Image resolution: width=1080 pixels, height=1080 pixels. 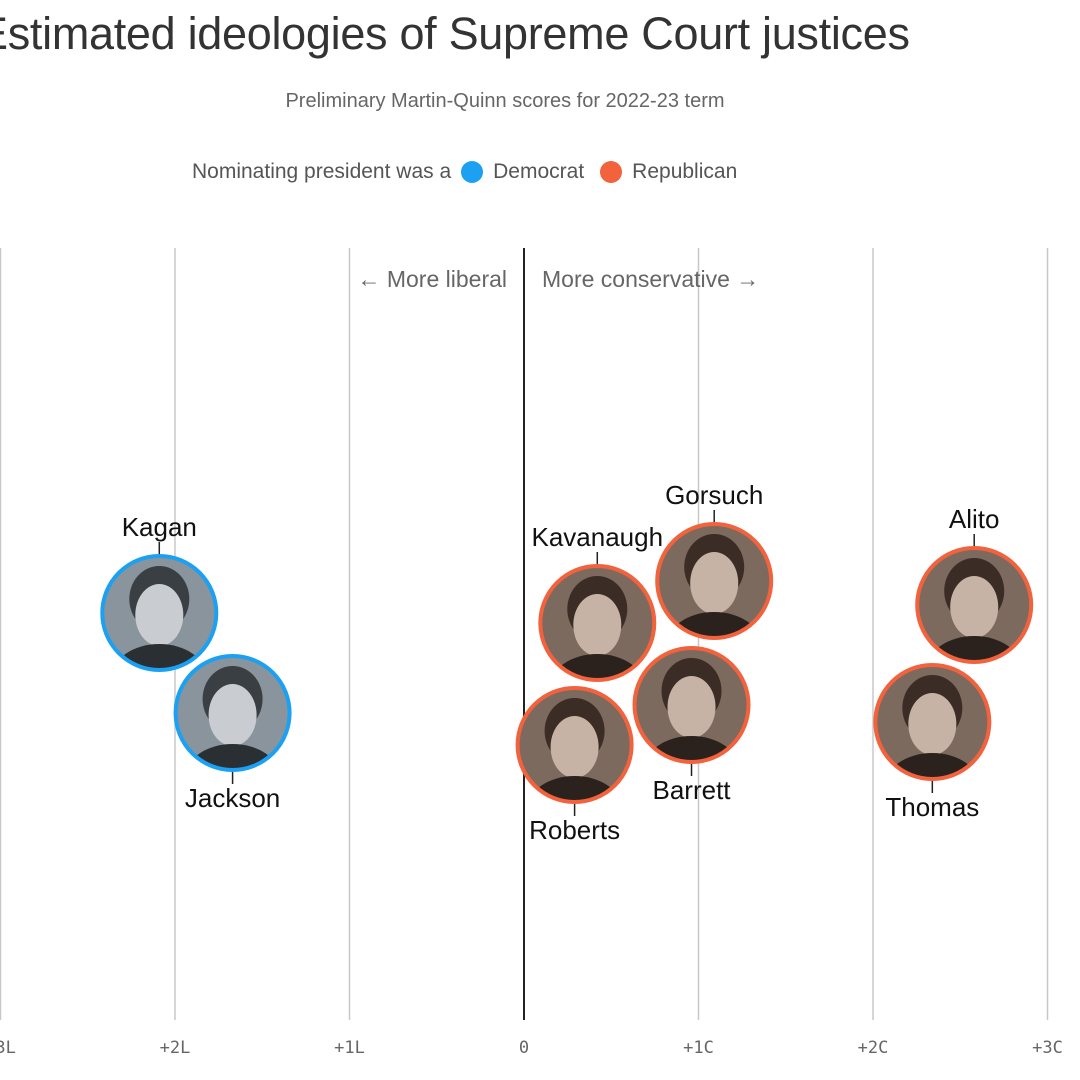 I want to click on justice-point-alito: Alito, so click(x=974, y=604).